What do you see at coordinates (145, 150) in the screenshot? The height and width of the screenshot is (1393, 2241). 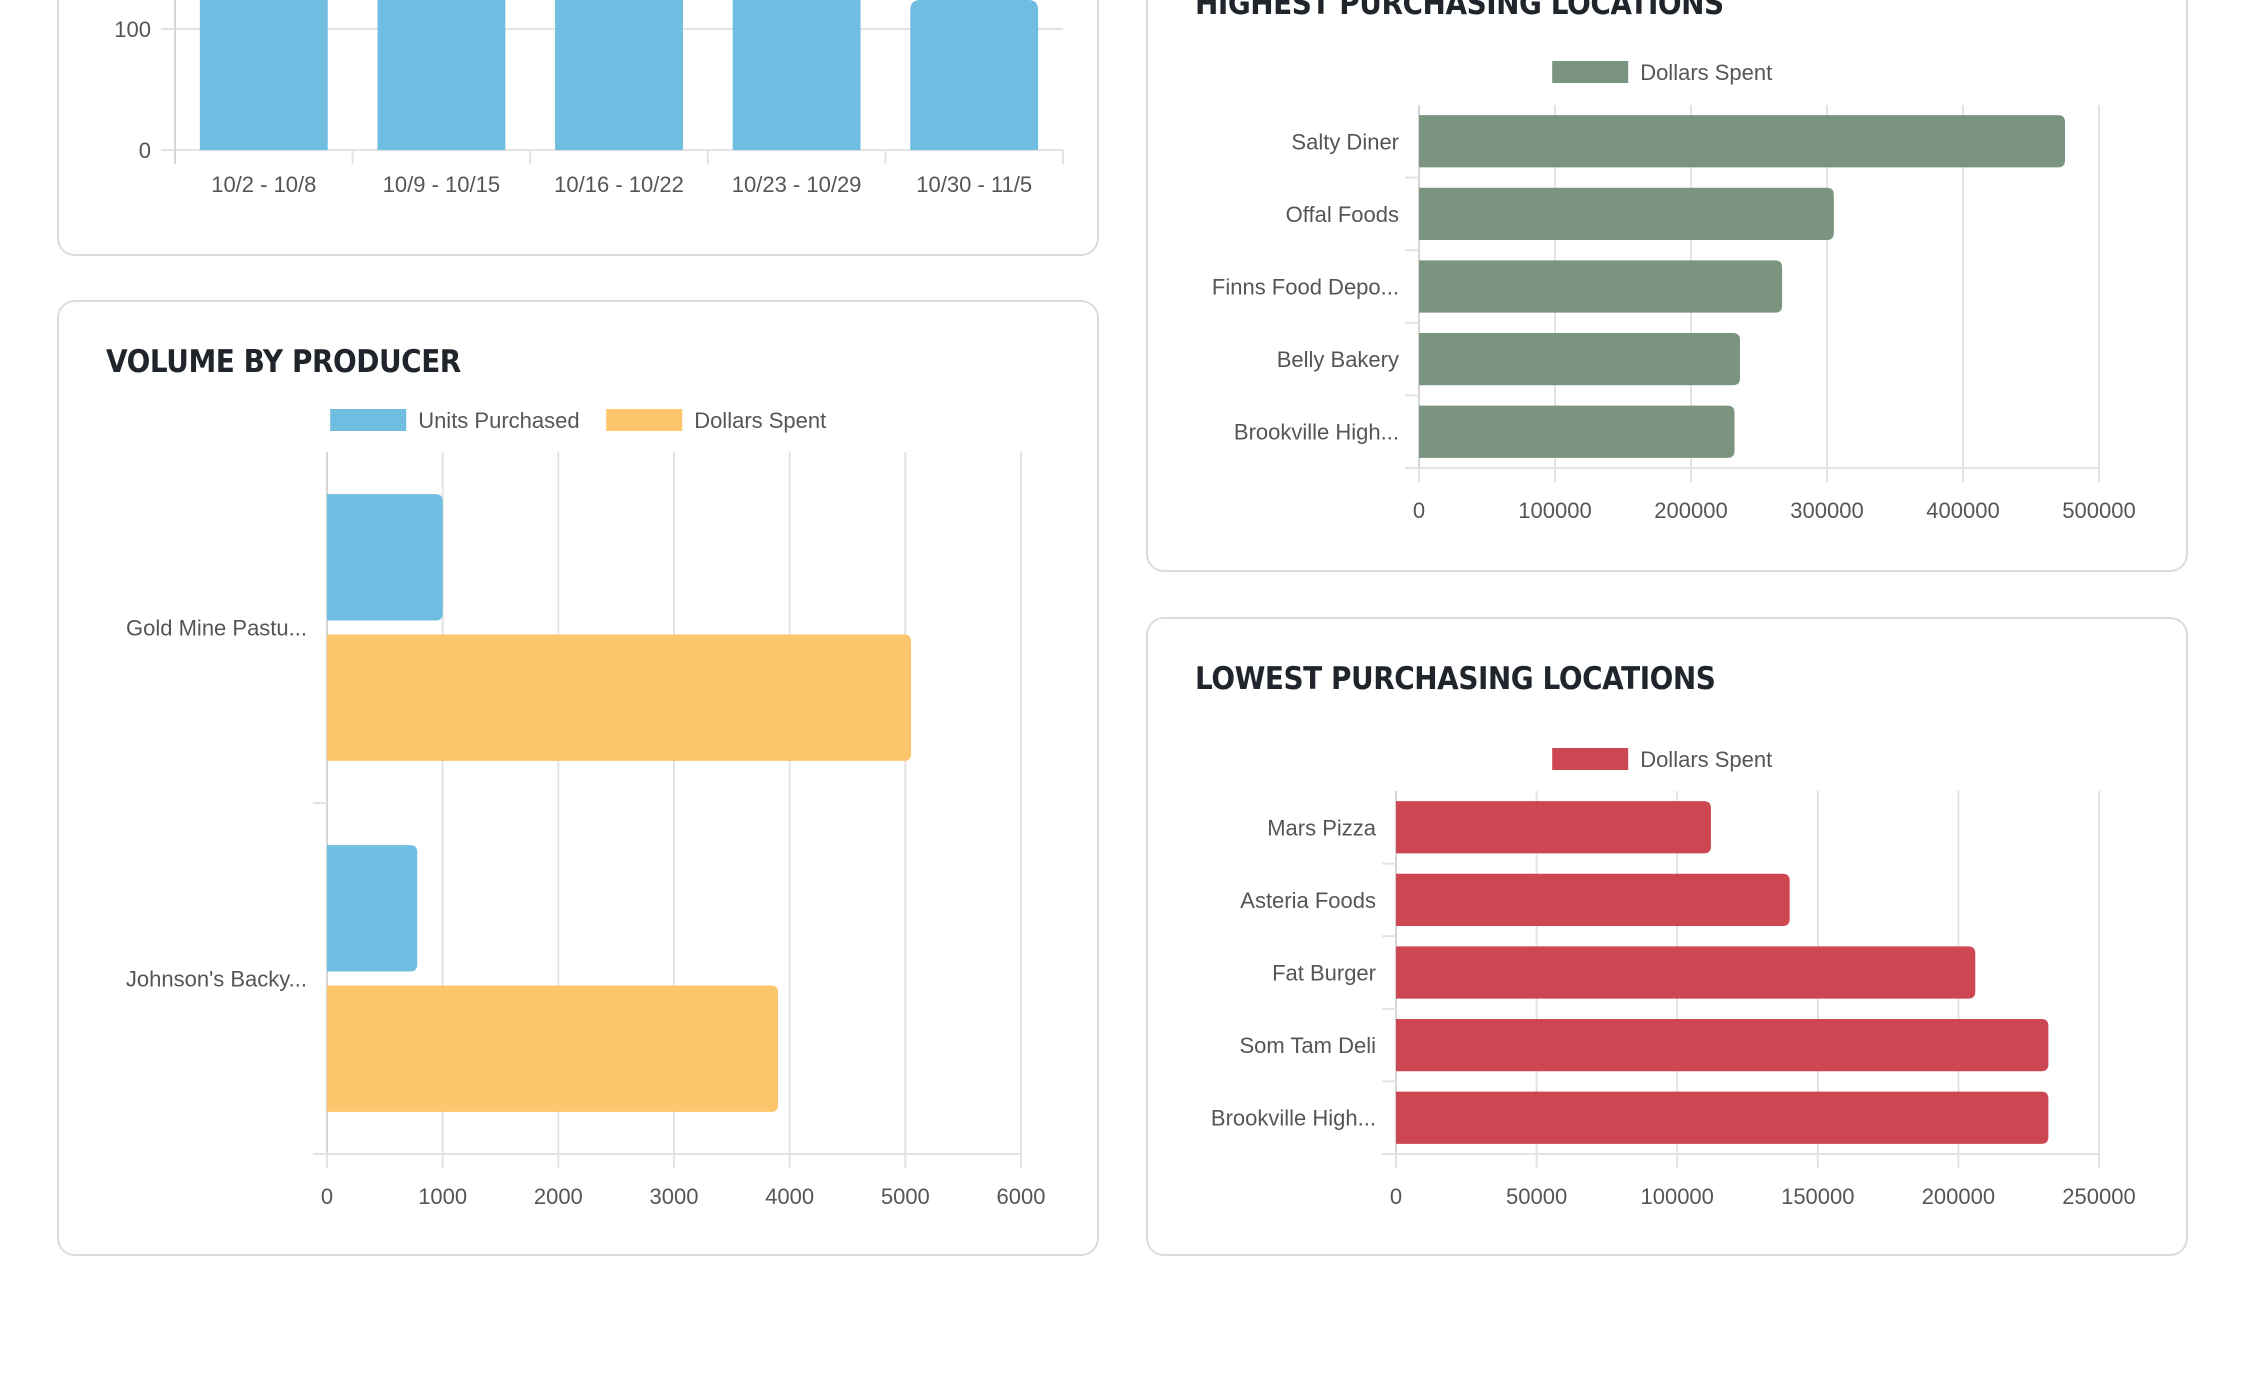 I see `y-tick-label: 0` at bounding box center [145, 150].